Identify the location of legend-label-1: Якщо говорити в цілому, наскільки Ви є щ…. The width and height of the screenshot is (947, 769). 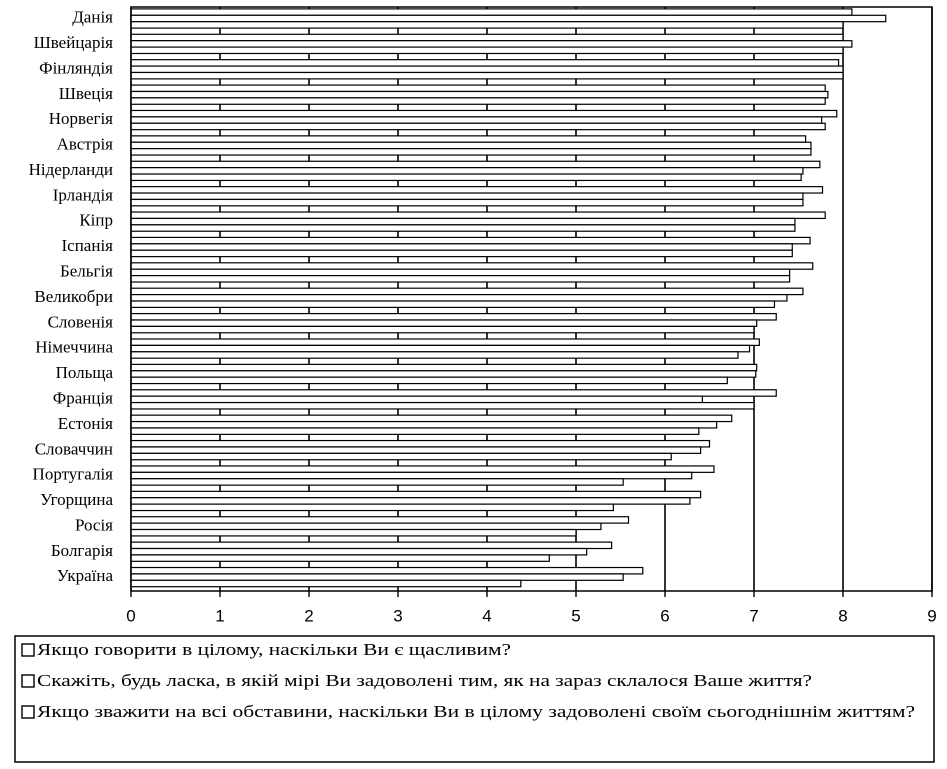
(274, 649).